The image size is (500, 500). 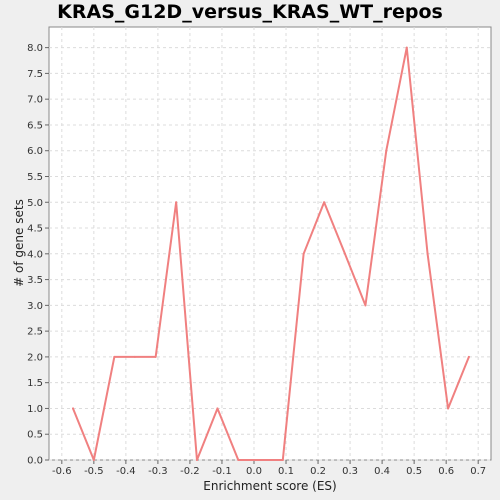 What do you see at coordinates (94, 471) in the screenshot?
I see `x-tick-label: -0.5` at bounding box center [94, 471].